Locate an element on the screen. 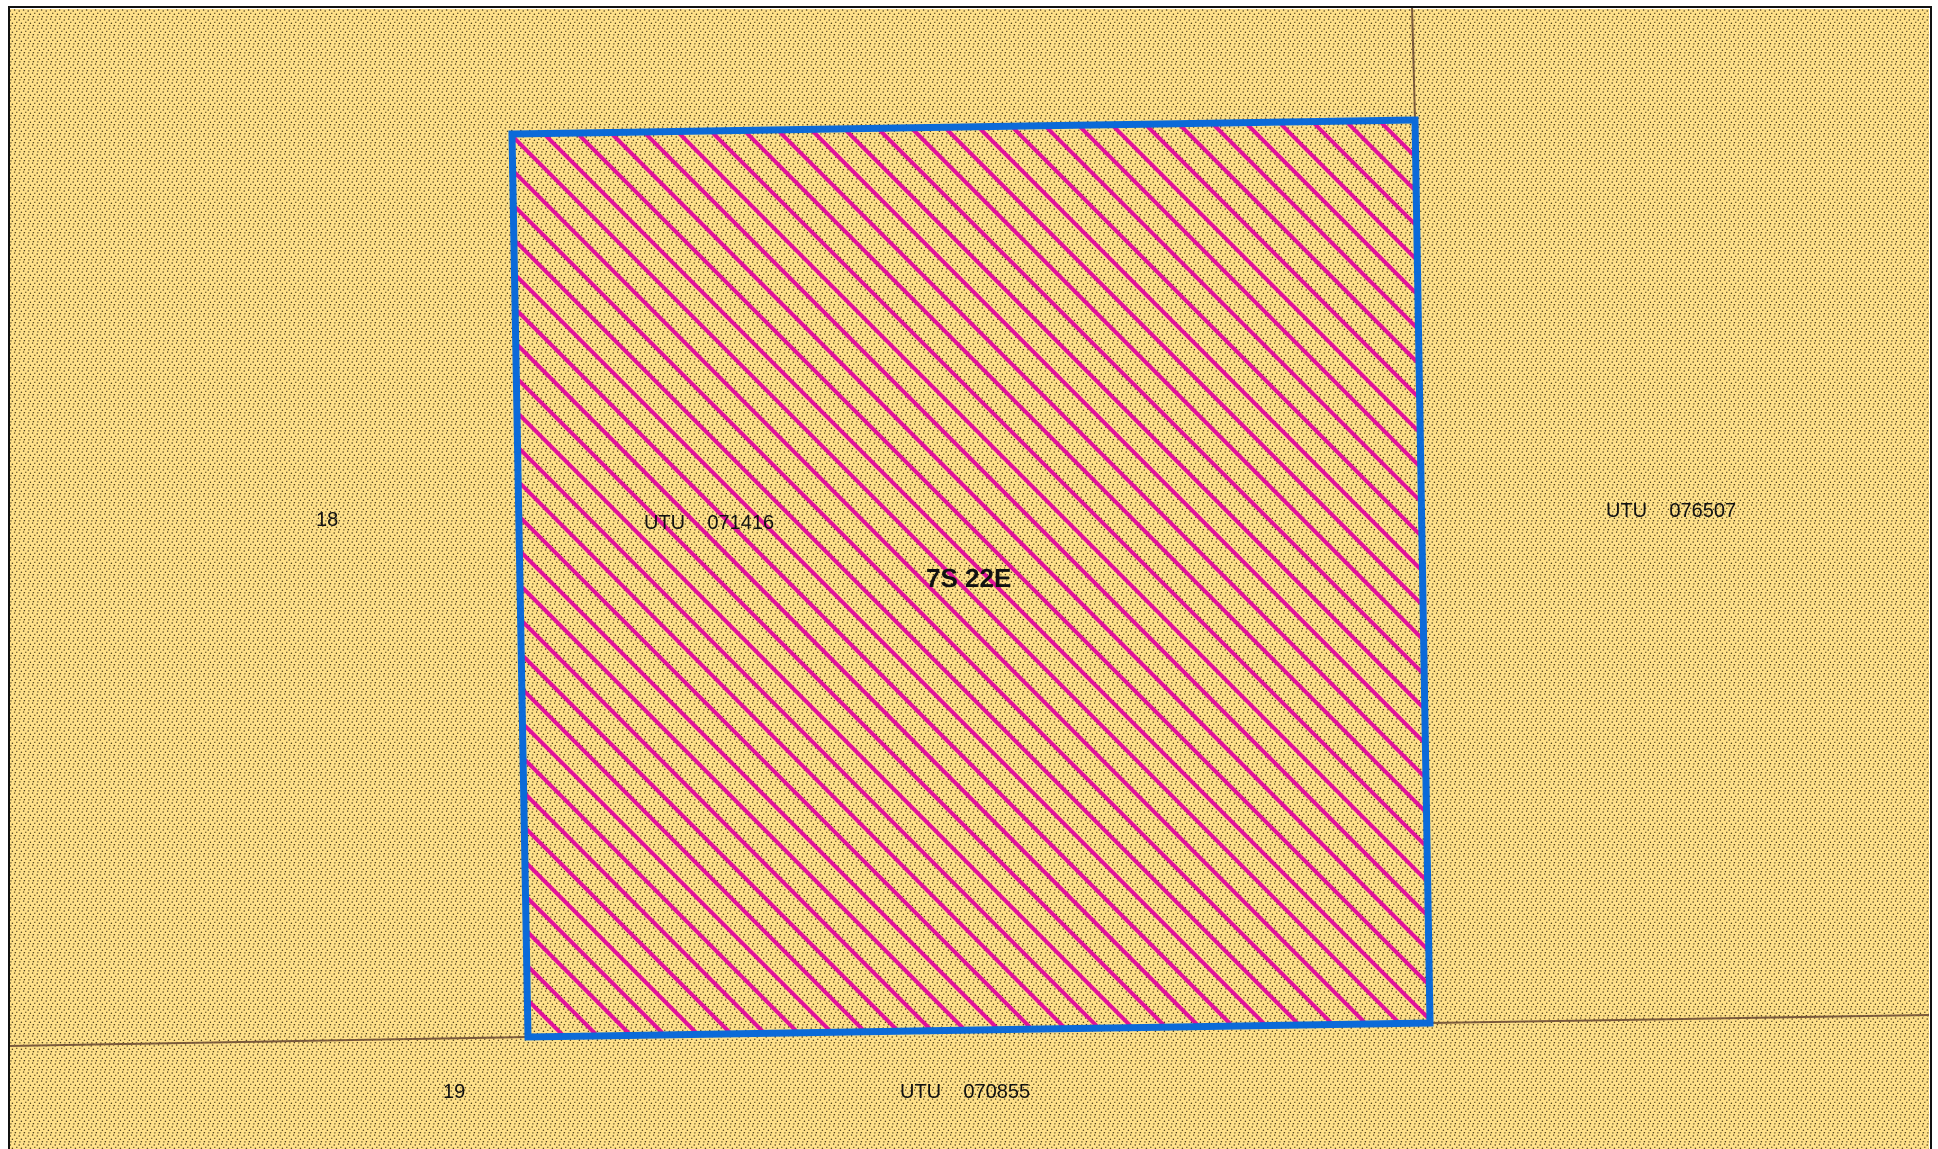 Image resolution: width=1938 pixels, height=1149 pixels. section-label-19: 19 is located at coordinates (454, 1092).